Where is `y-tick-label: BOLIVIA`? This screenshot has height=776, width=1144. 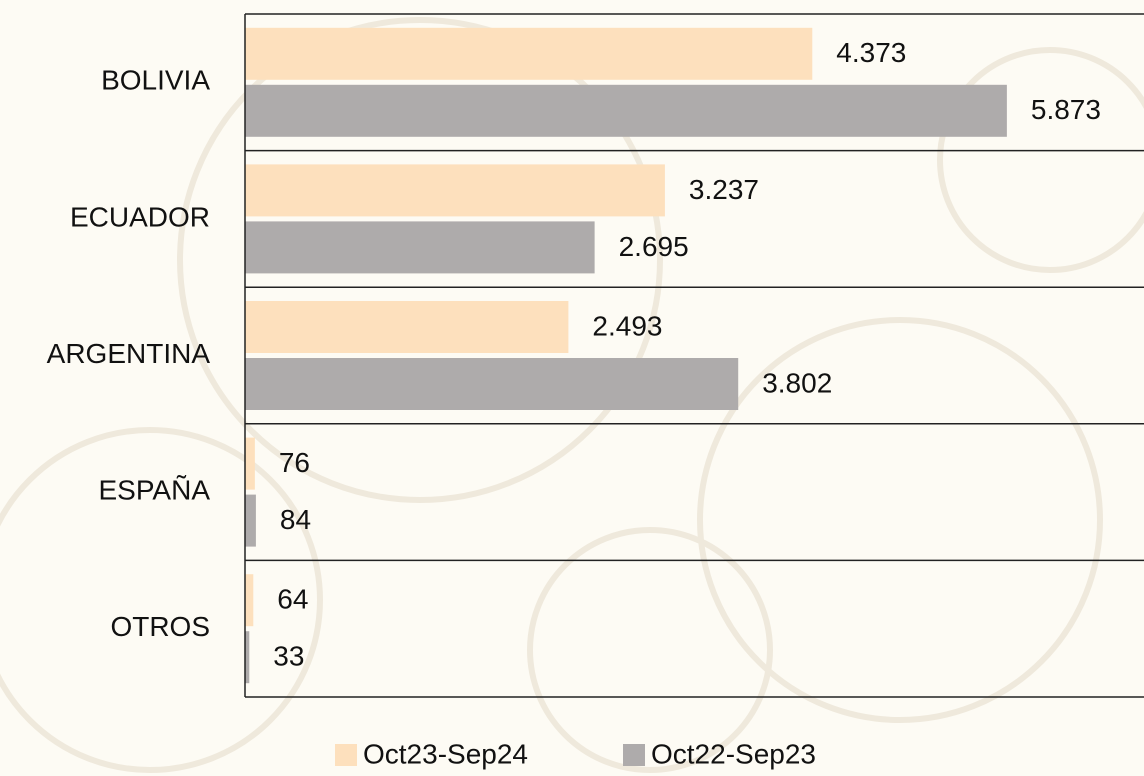 y-tick-label: BOLIVIA is located at coordinates (155, 80).